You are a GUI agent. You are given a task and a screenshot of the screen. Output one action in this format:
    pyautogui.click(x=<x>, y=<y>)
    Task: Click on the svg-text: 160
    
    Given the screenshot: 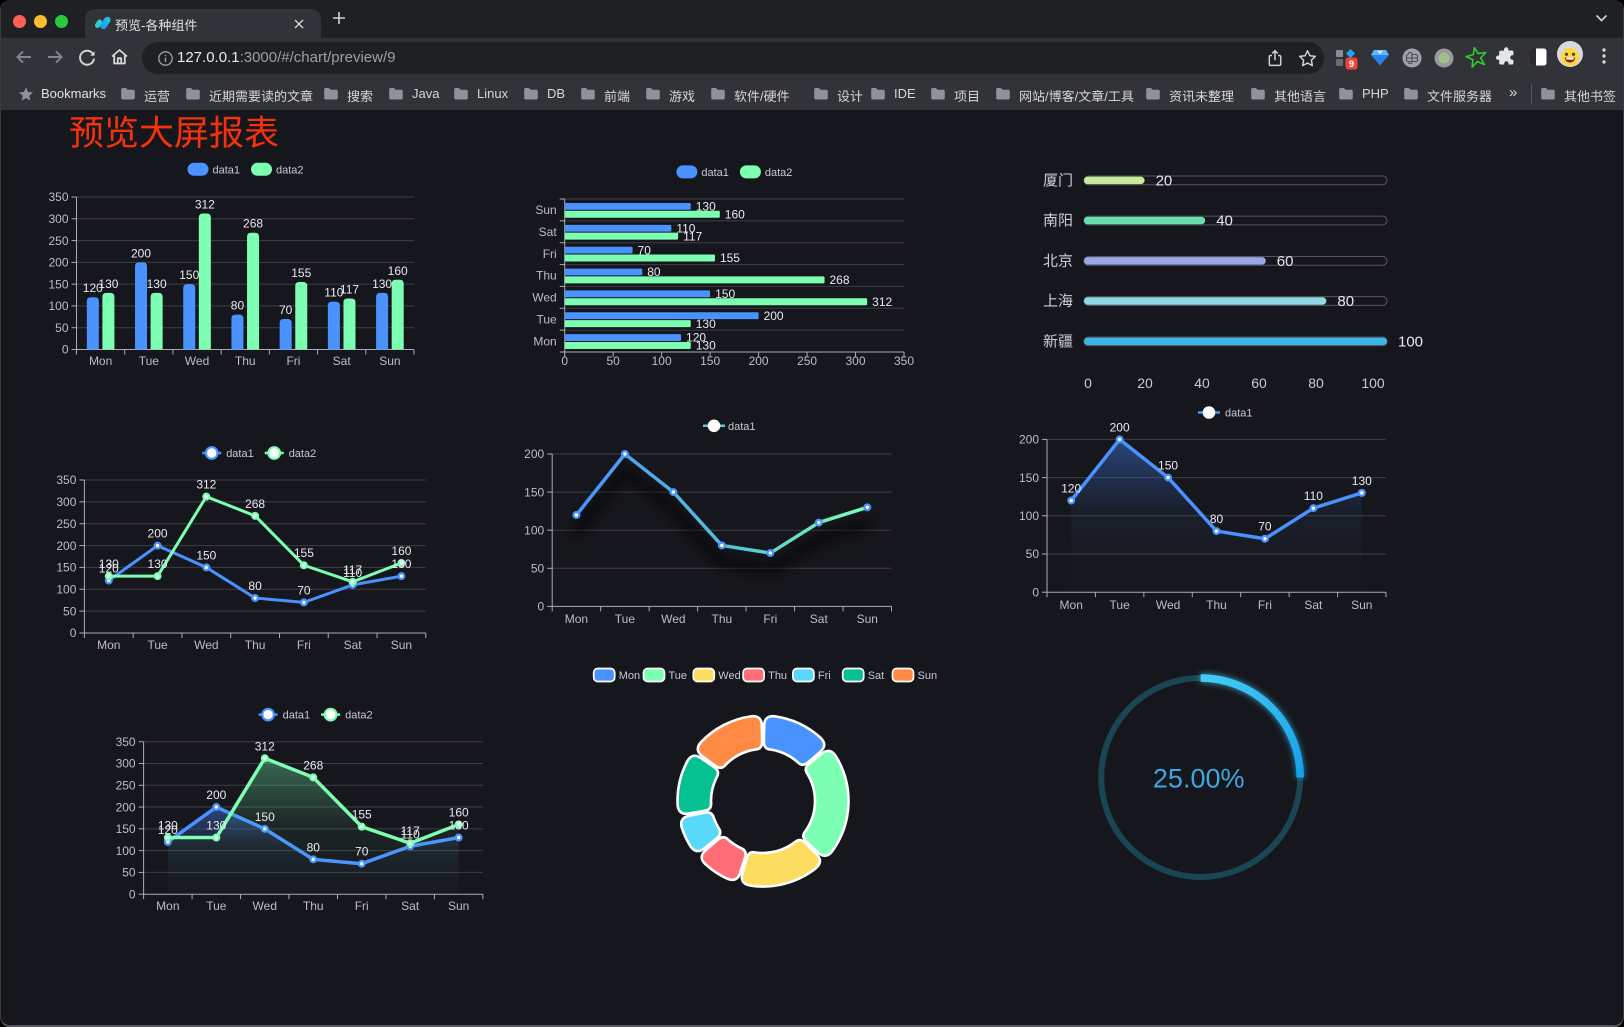 What is the action you would take?
    pyautogui.click(x=735, y=215)
    